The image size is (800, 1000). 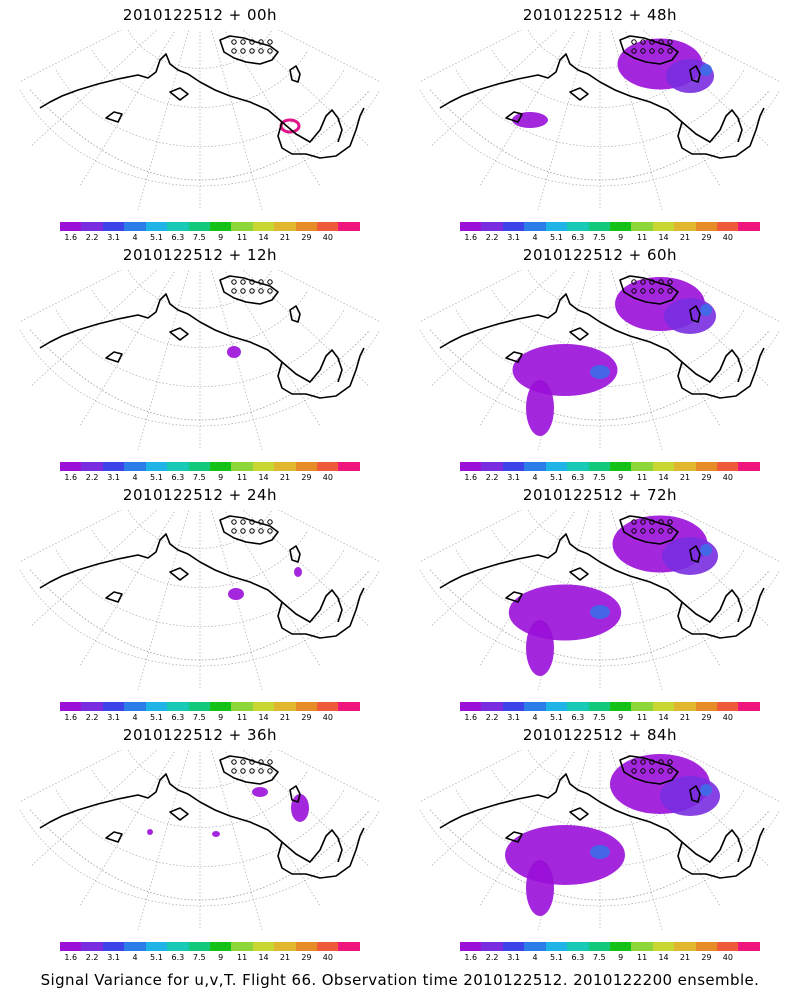 I want to click on colorbar-tick-label: 4, so click(x=135, y=957).